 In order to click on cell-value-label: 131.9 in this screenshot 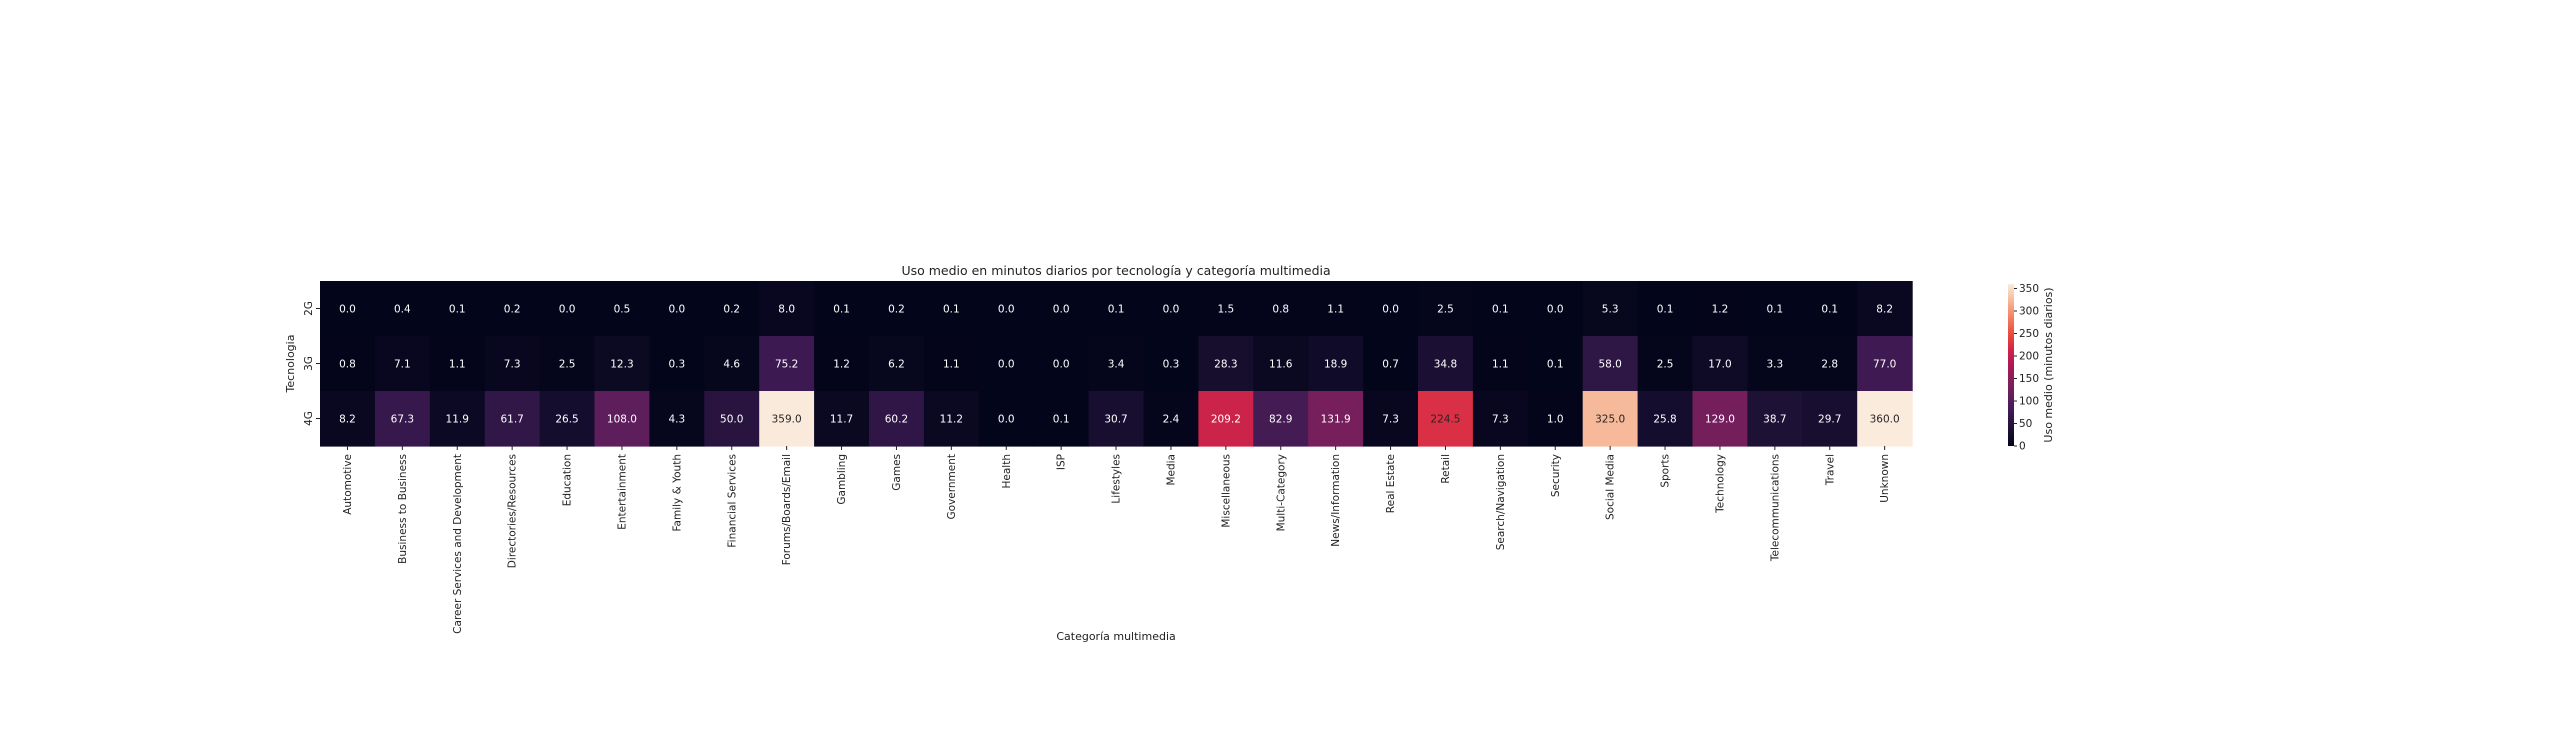, I will do `click(1336, 420)`.